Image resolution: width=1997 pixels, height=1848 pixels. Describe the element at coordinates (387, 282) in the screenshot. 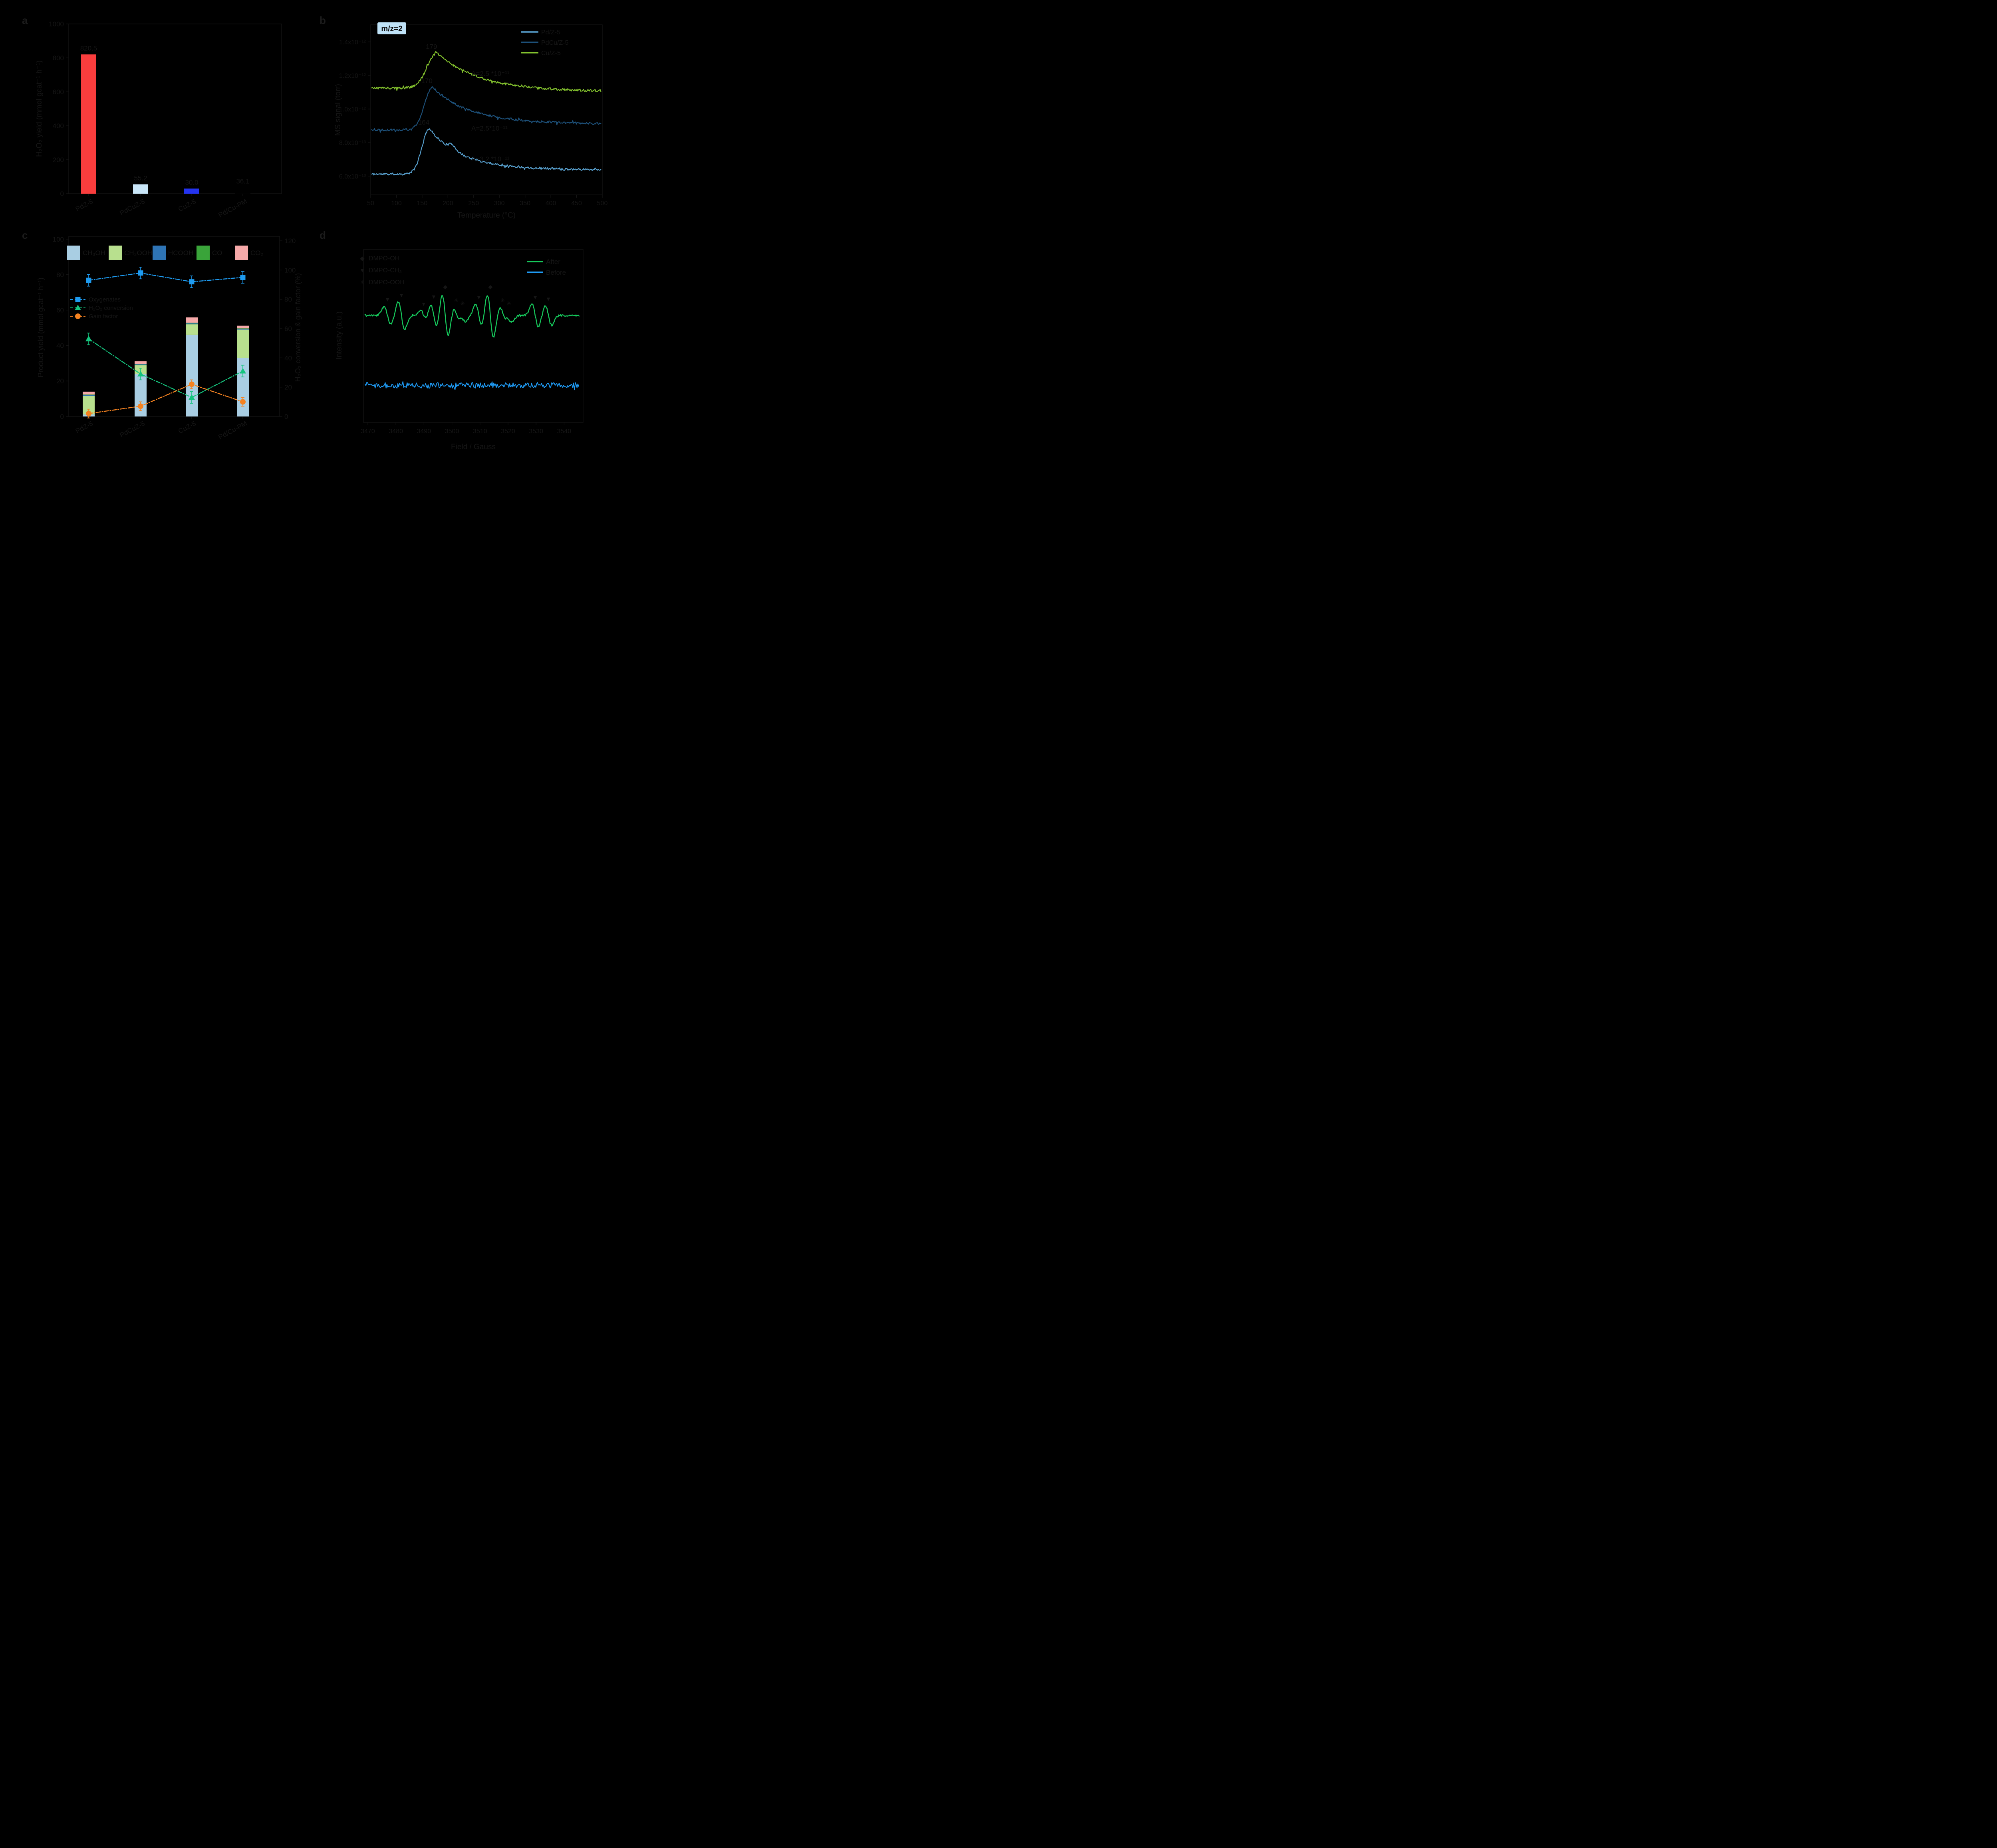

I see `adduct-label: DMPO-OOH` at that location.